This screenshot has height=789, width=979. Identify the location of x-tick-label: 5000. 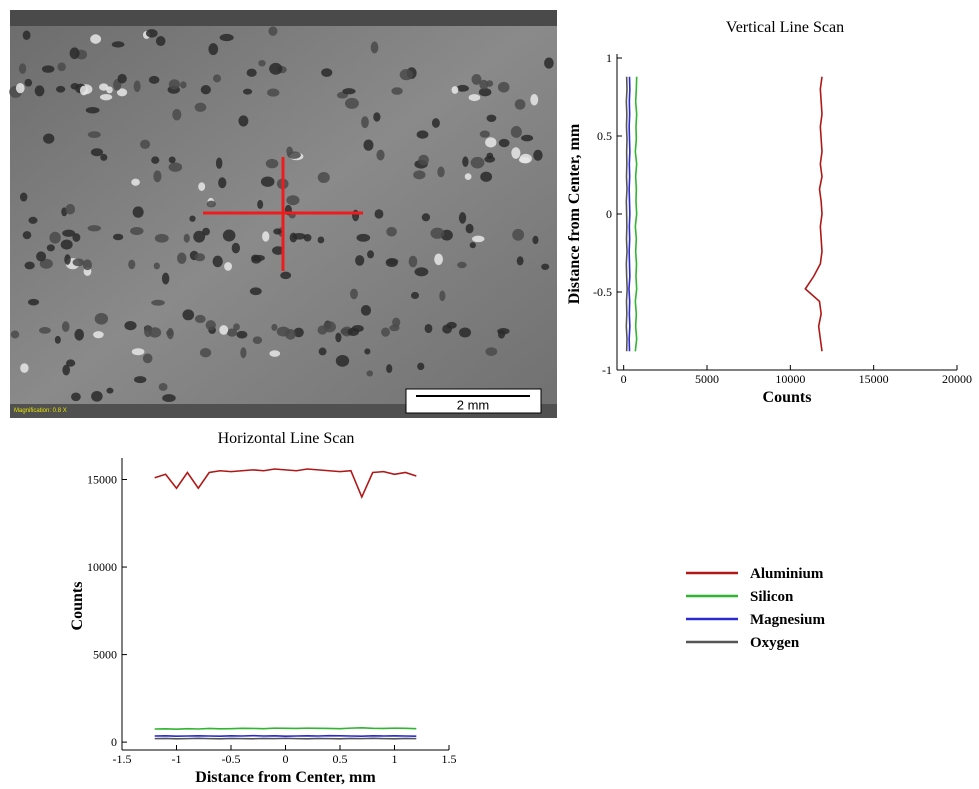
(707, 379).